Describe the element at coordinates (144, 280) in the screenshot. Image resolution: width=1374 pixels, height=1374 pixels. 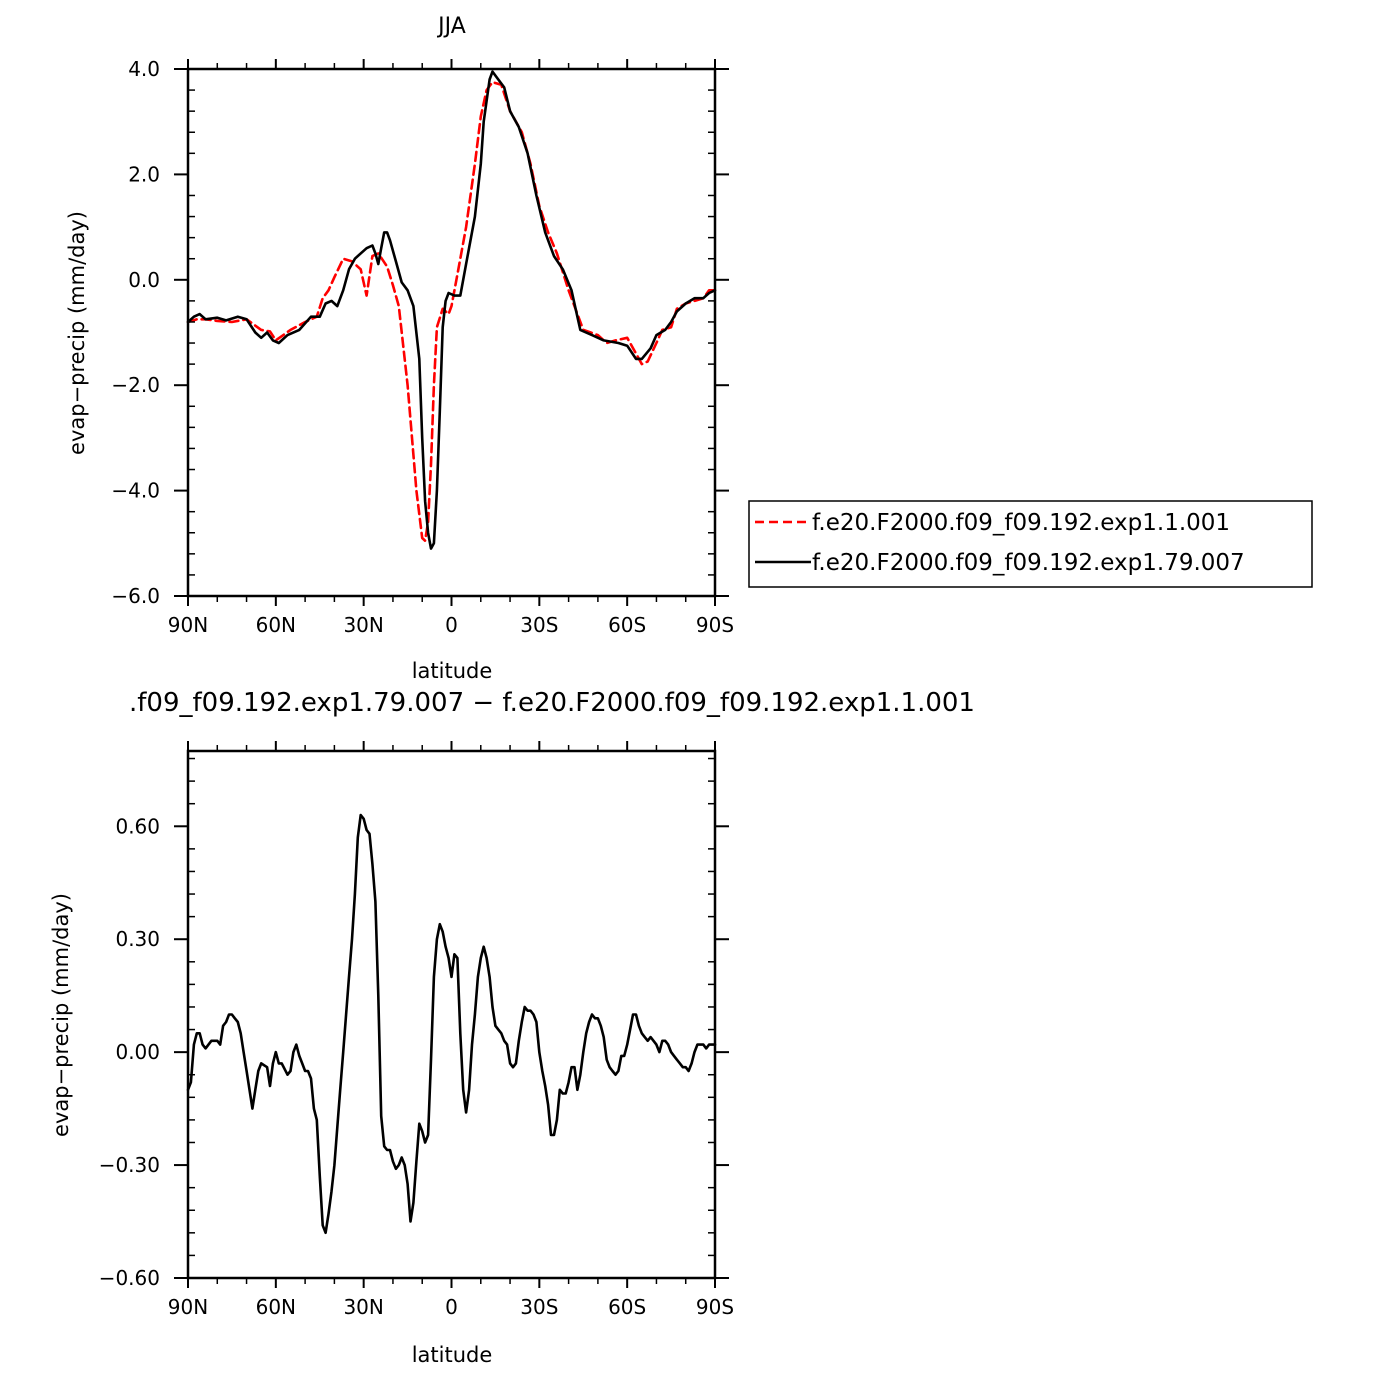
I see `y-tick-label: 0.0` at that location.